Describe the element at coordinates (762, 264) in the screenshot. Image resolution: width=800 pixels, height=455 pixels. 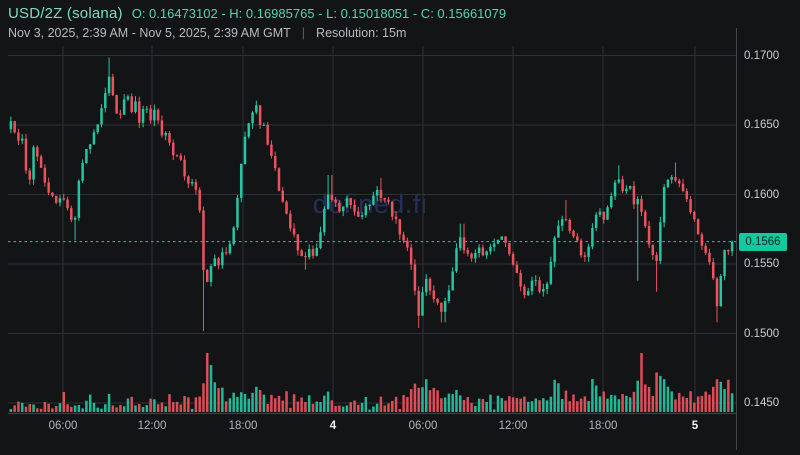
I see `price-axis-label: 0.1550` at that location.